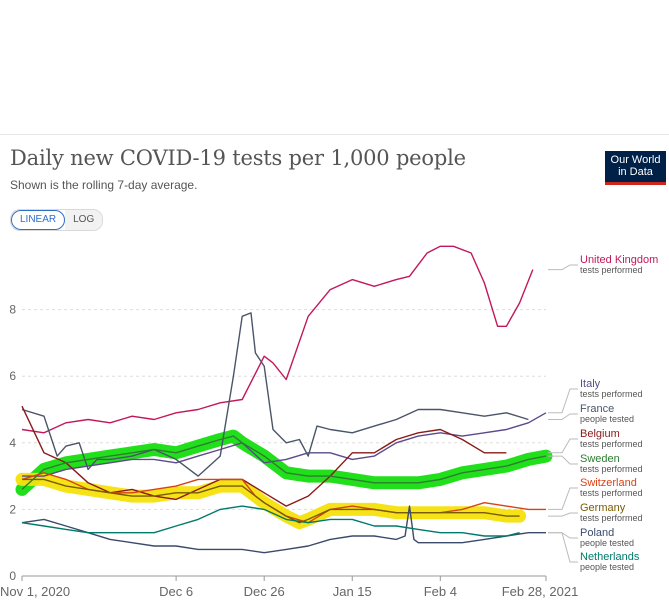 This screenshot has width=669, height=607. I want to click on legend-connector-italy, so click(563, 401).